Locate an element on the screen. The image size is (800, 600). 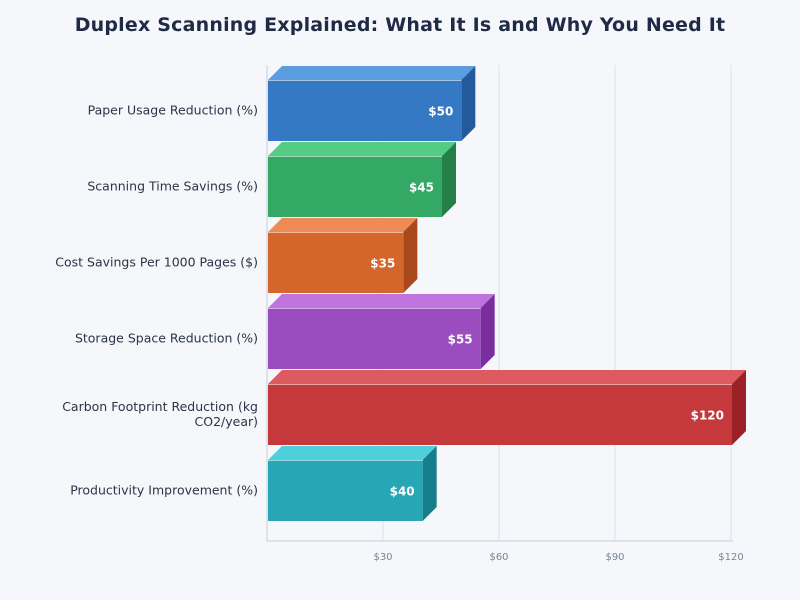
data-label: $45 is located at coordinates (421, 188).